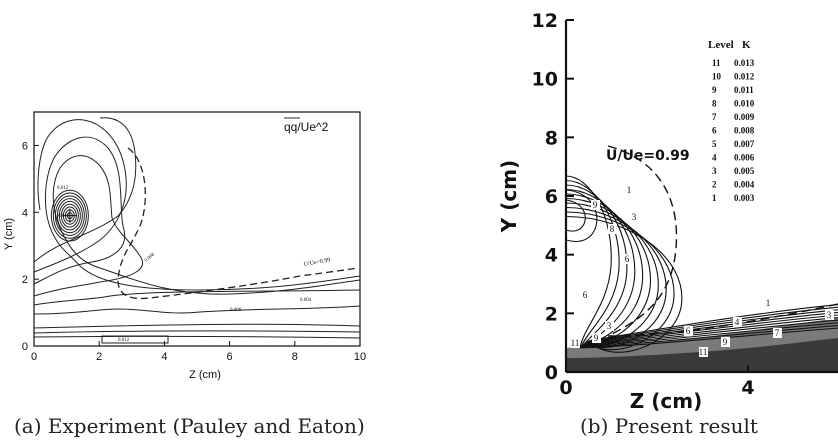  Describe the element at coordinates (205, 375) in the screenshot. I see `panel-a-x-label: Z (cm)` at that location.